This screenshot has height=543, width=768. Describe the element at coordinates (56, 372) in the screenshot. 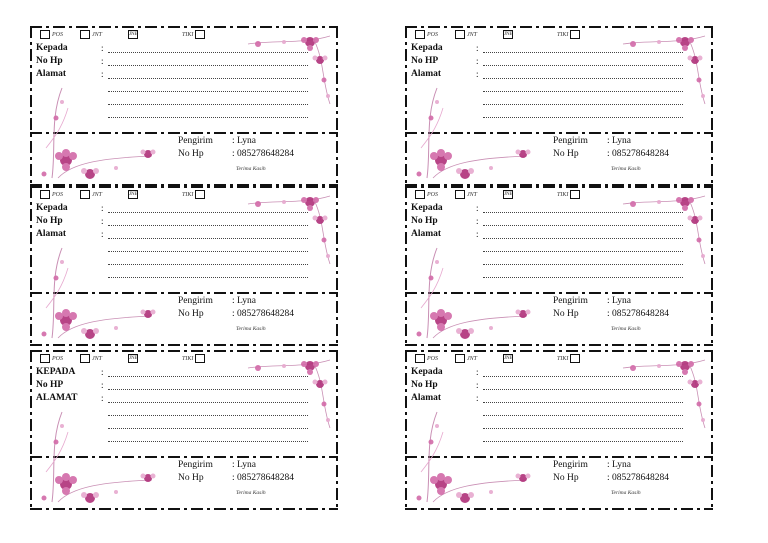

I see `recipient-label: KEPADA` at that location.